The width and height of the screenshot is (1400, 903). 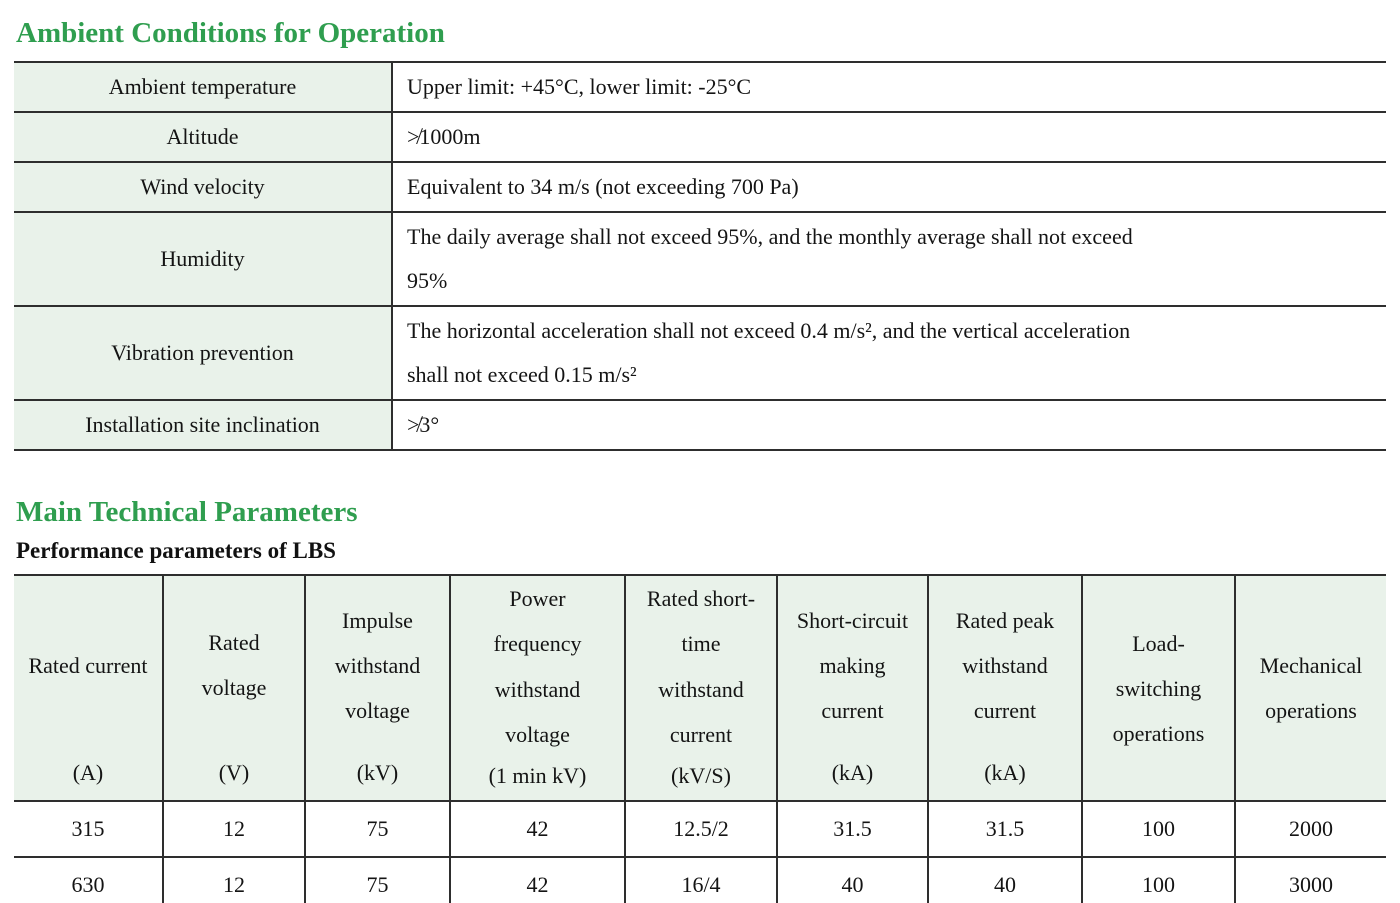 I want to click on table-row: Altitude ≯1000m, so click(x=700, y=136).